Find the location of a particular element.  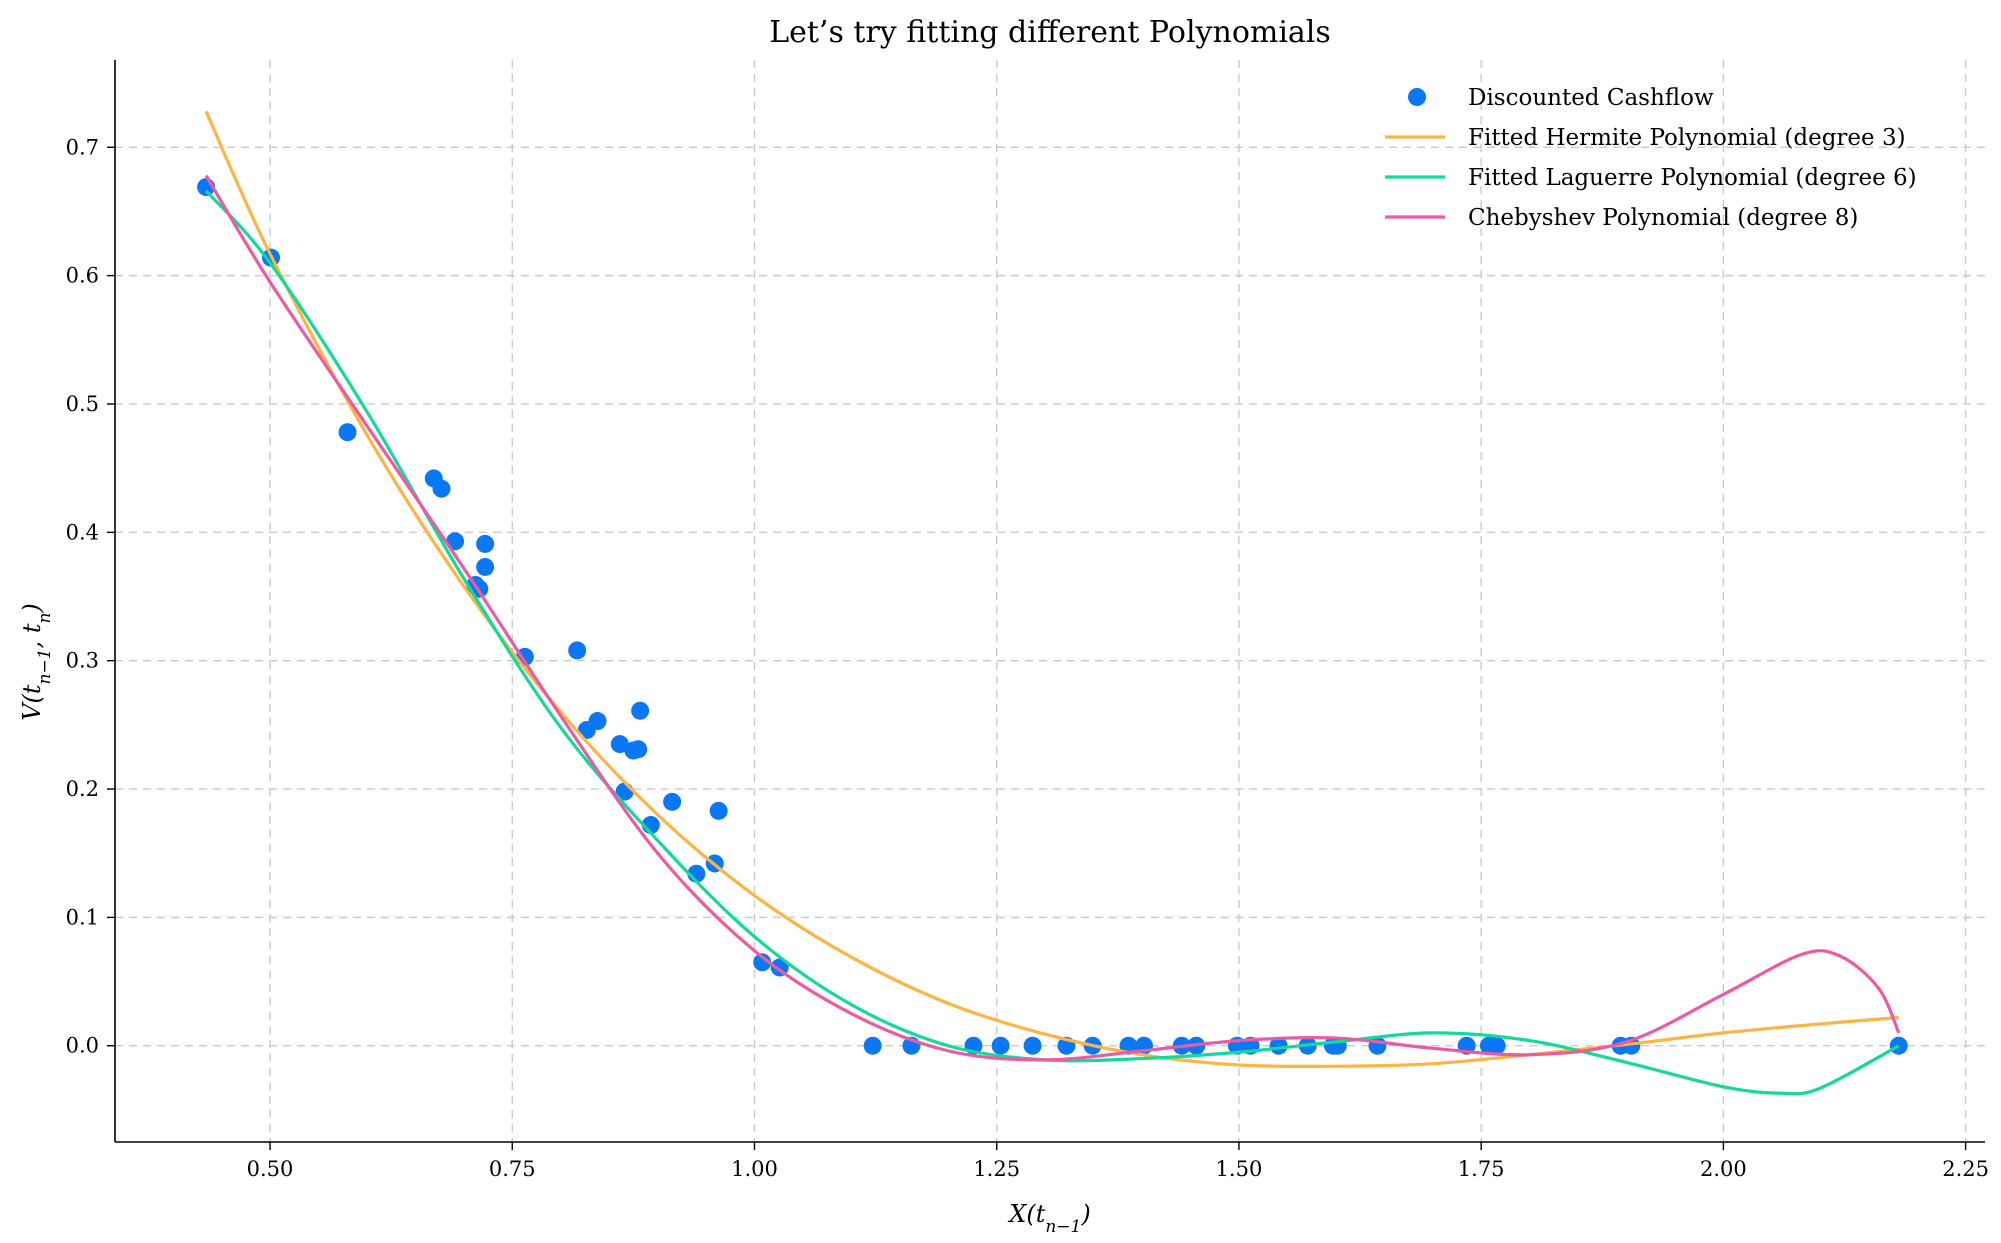

x-tick-label: 0.75 is located at coordinates (512, 1169).